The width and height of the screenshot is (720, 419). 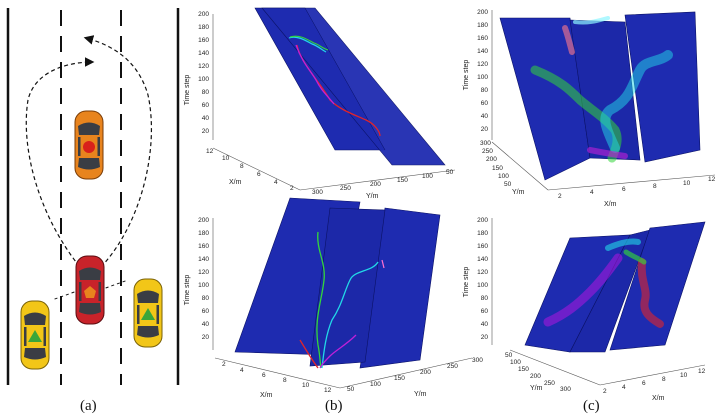 I want to click on trajectory-green, so click(x=309, y=43).